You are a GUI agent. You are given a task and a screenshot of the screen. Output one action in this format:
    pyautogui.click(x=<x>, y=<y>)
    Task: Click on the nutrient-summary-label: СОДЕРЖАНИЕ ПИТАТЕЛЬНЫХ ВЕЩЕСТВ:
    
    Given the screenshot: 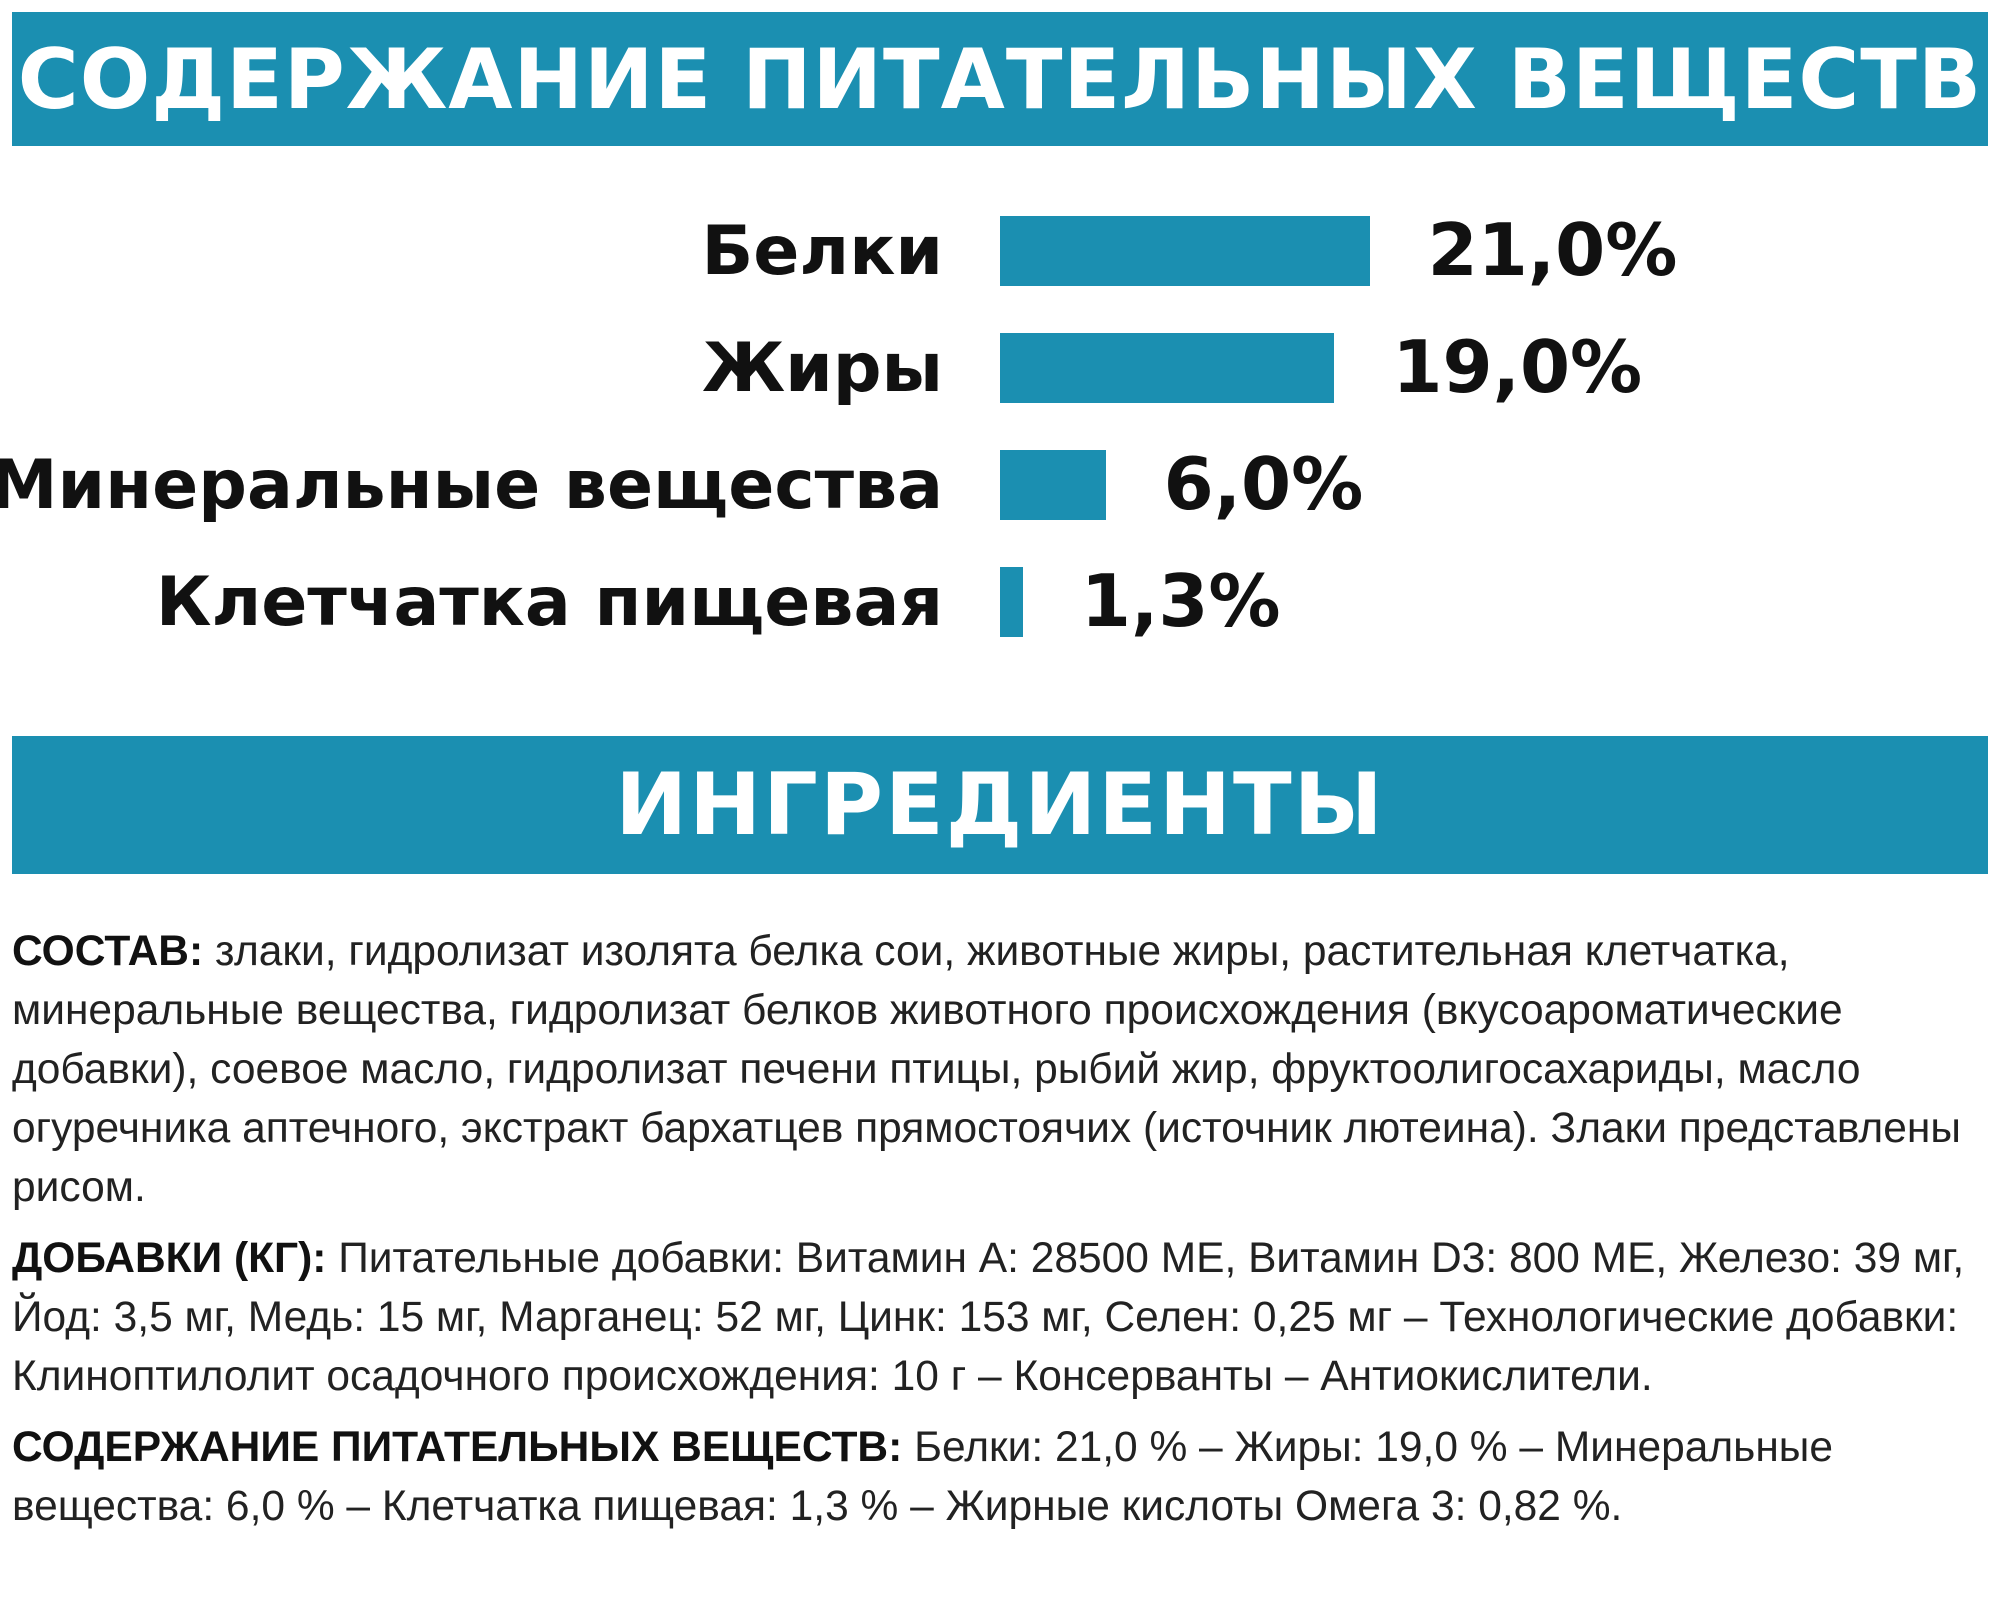 What is the action you would take?
    pyautogui.click(x=457, y=1447)
    